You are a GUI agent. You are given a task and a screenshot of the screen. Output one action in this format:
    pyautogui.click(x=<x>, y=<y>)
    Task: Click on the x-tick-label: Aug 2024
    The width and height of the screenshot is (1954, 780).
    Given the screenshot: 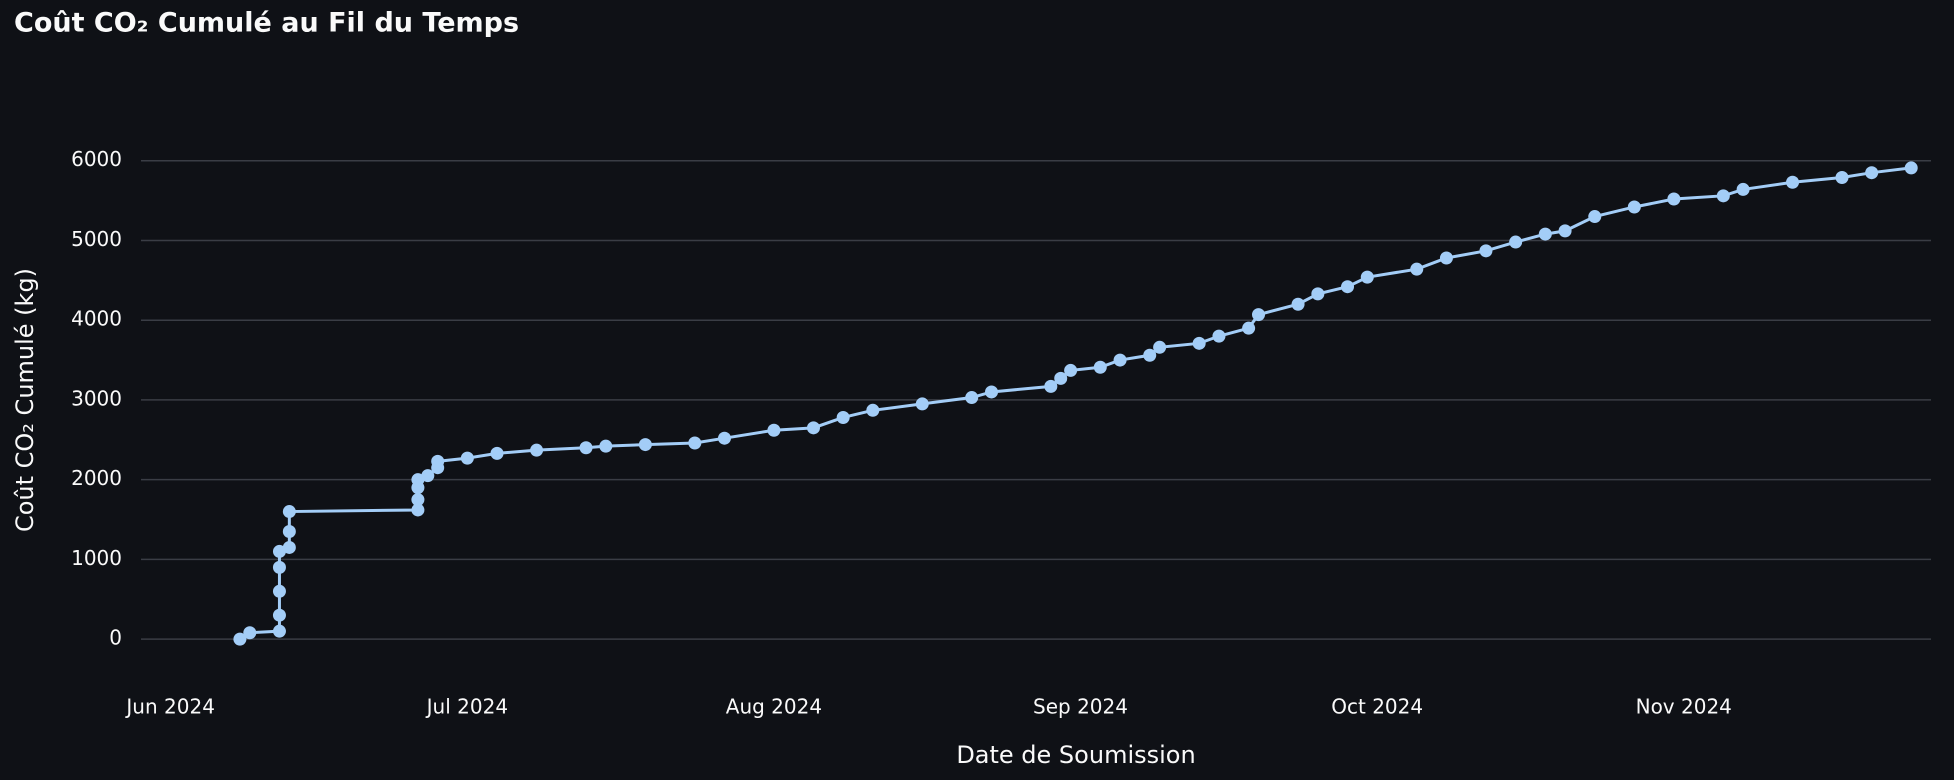 What is the action you would take?
    pyautogui.click(x=774, y=707)
    